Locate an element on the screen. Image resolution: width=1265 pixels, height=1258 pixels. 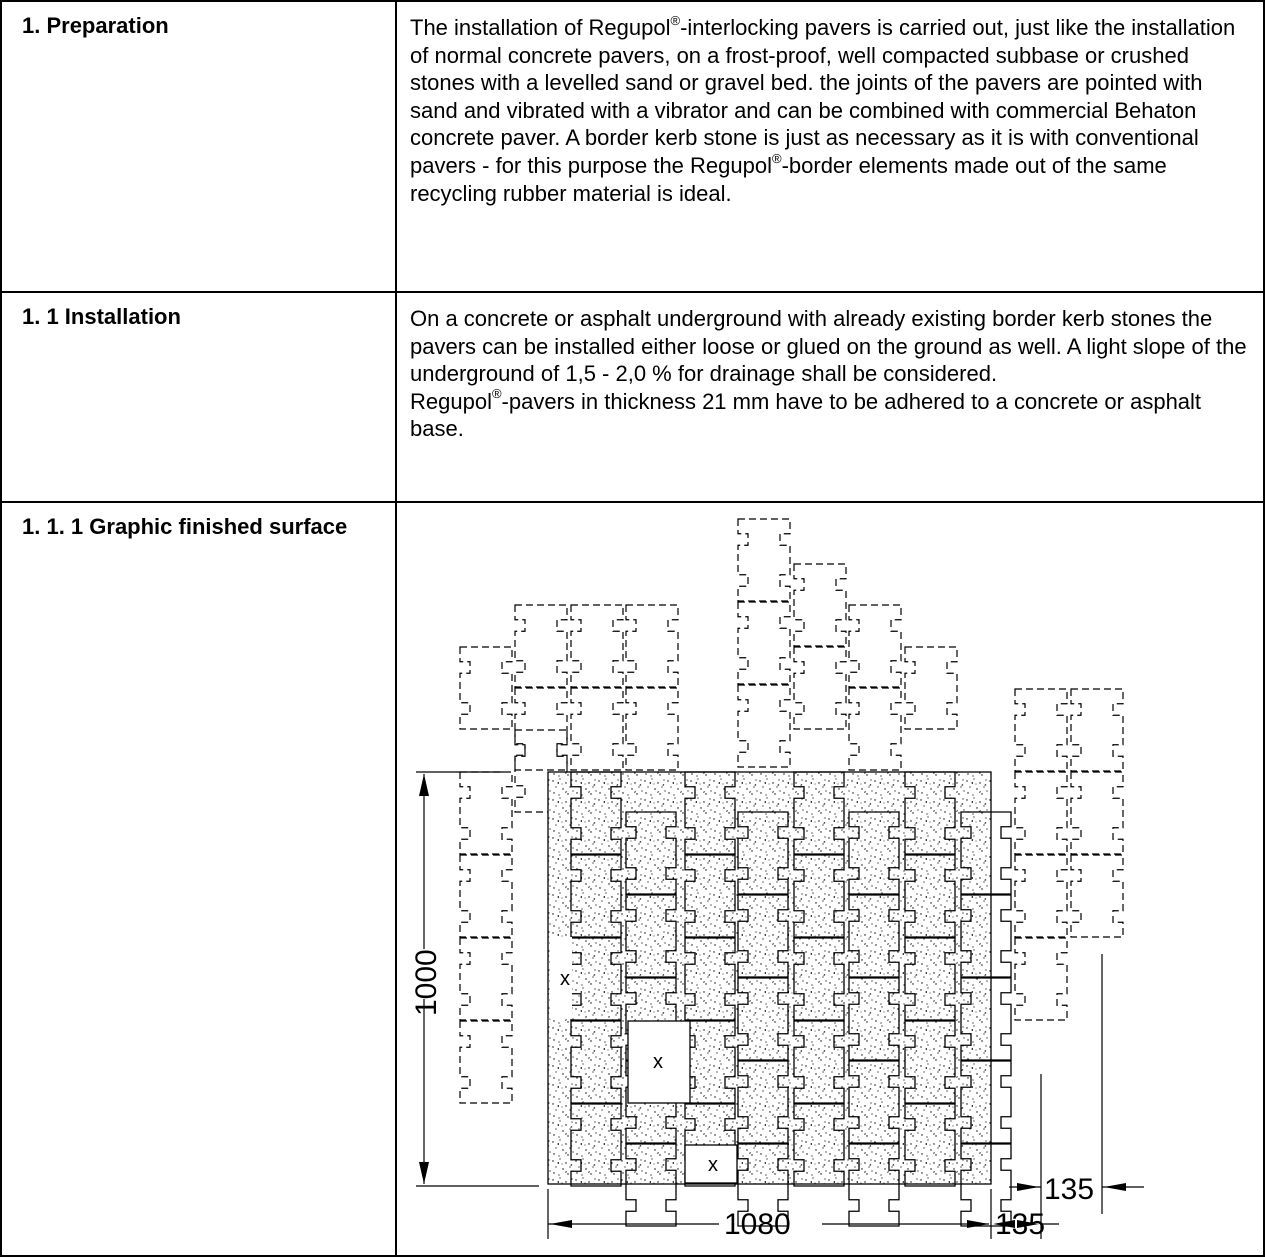
heading-text: 1. 1 Installation is located at coordinates (101, 316).